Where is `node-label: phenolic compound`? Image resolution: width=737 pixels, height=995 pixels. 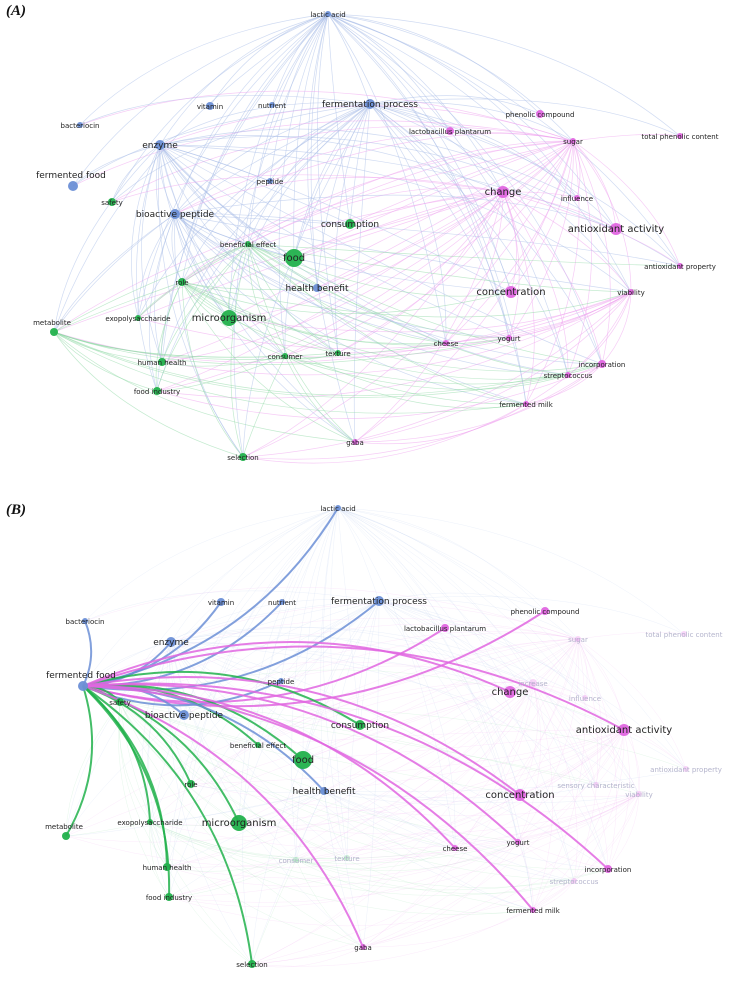
node-label: phenolic compound is located at coordinates (545, 612).